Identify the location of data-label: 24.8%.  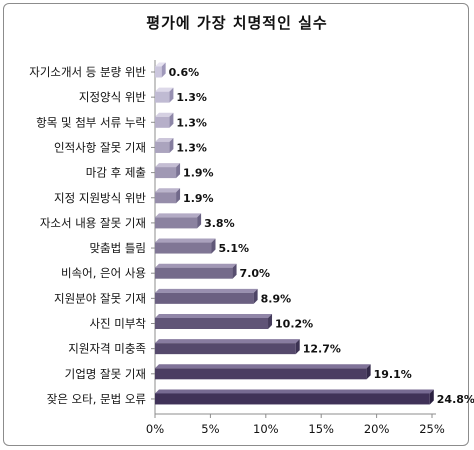
(455, 399).